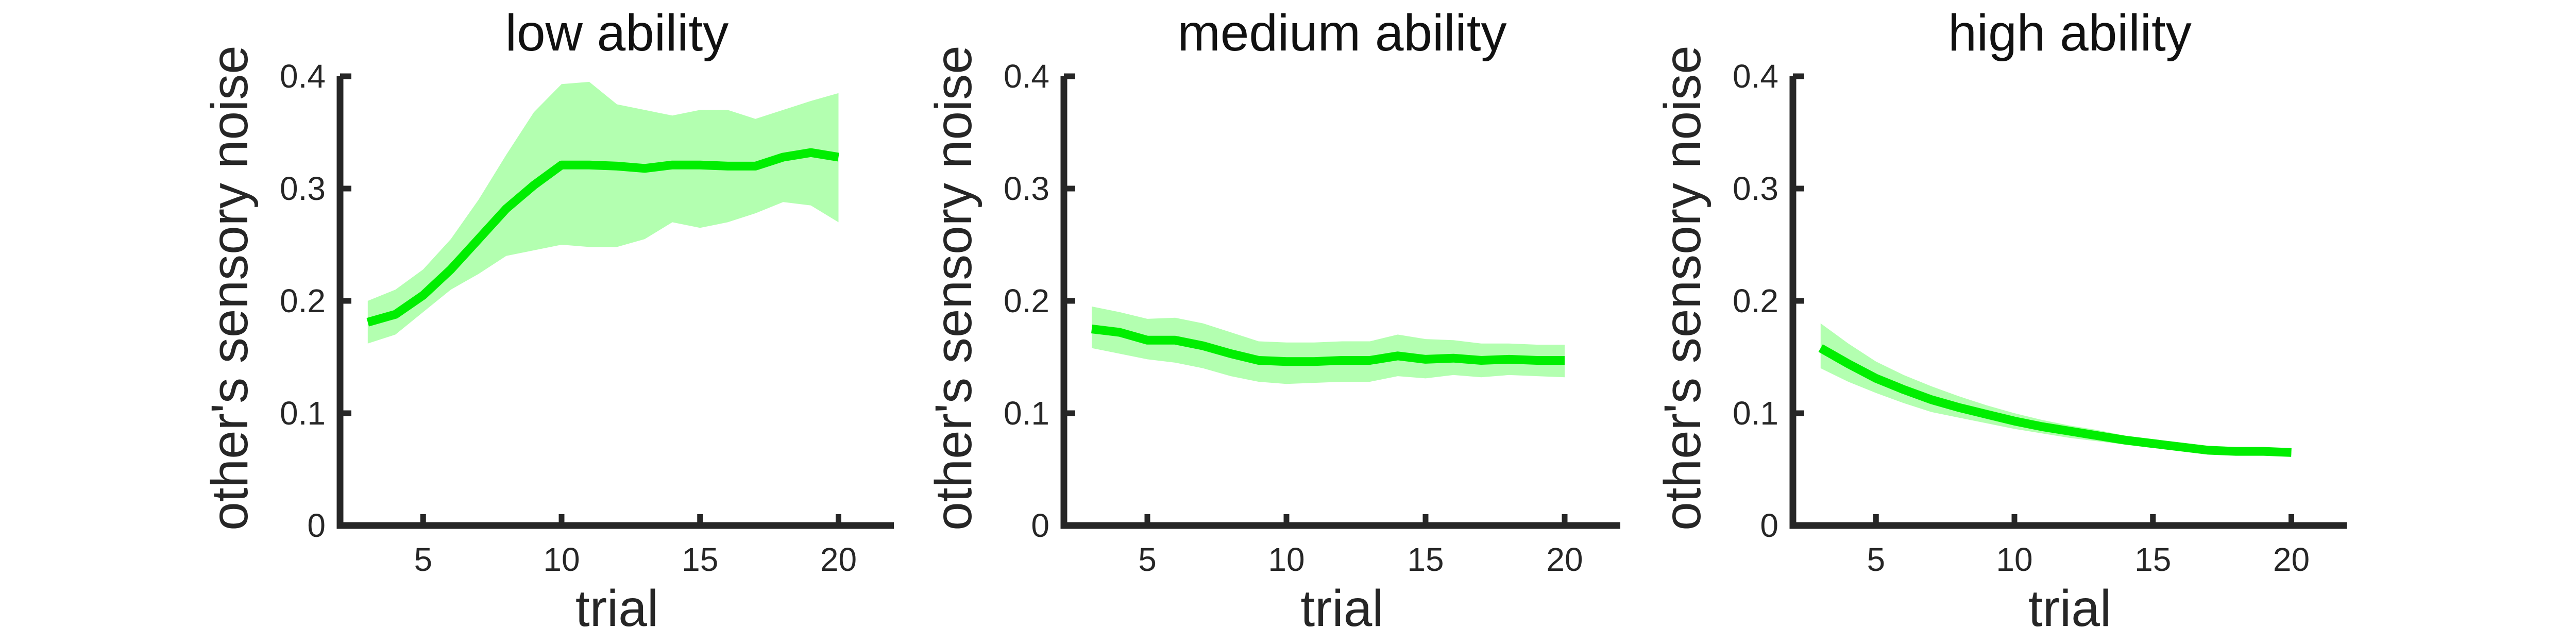 This screenshot has width=2576, height=644. What do you see at coordinates (2070, 33) in the screenshot?
I see `panel-title: high ability` at bounding box center [2070, 33].